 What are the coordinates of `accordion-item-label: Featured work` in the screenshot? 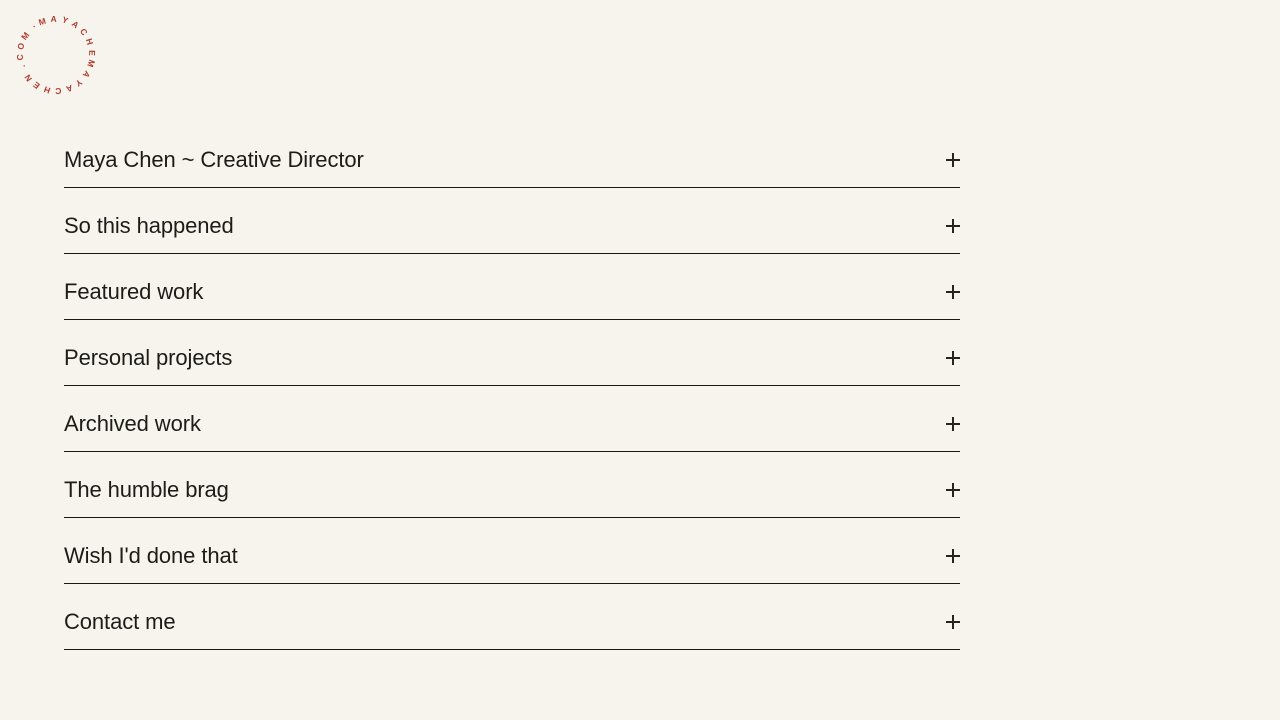 It's located at (134, 291).